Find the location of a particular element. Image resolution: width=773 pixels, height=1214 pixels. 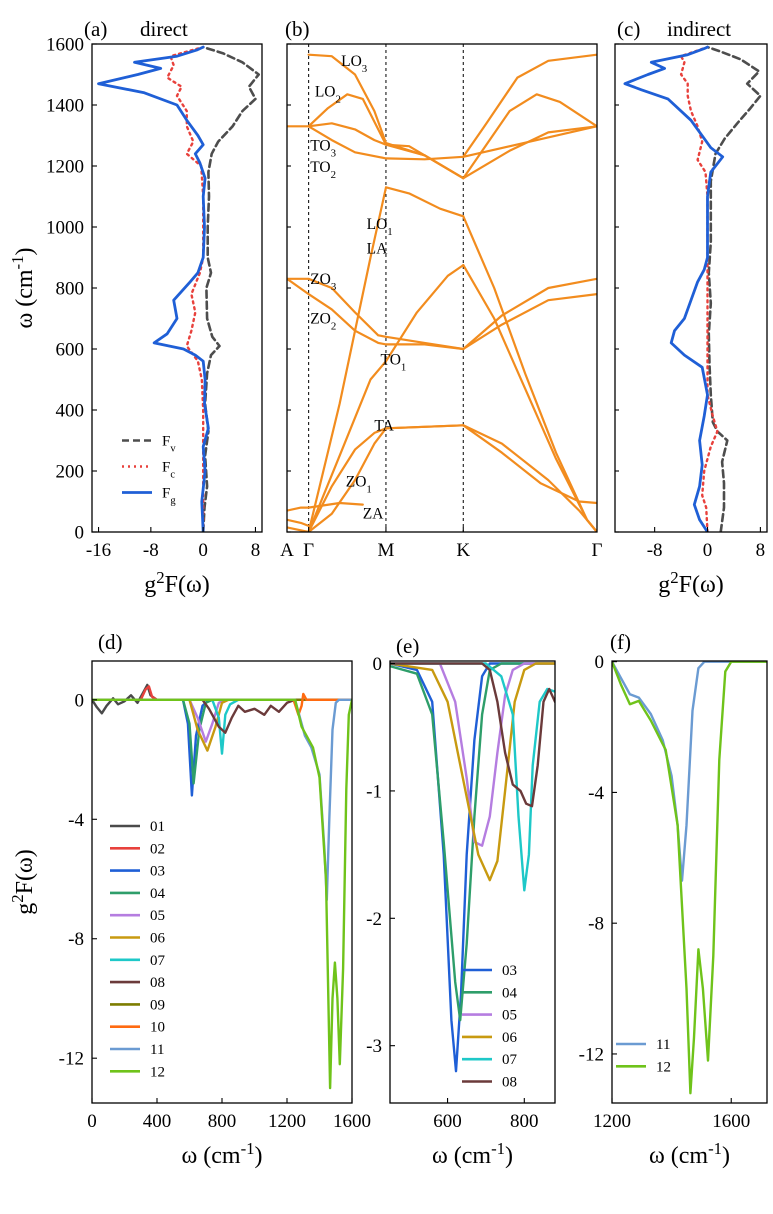

series-line-Fv is located at coordinates (230, 288).